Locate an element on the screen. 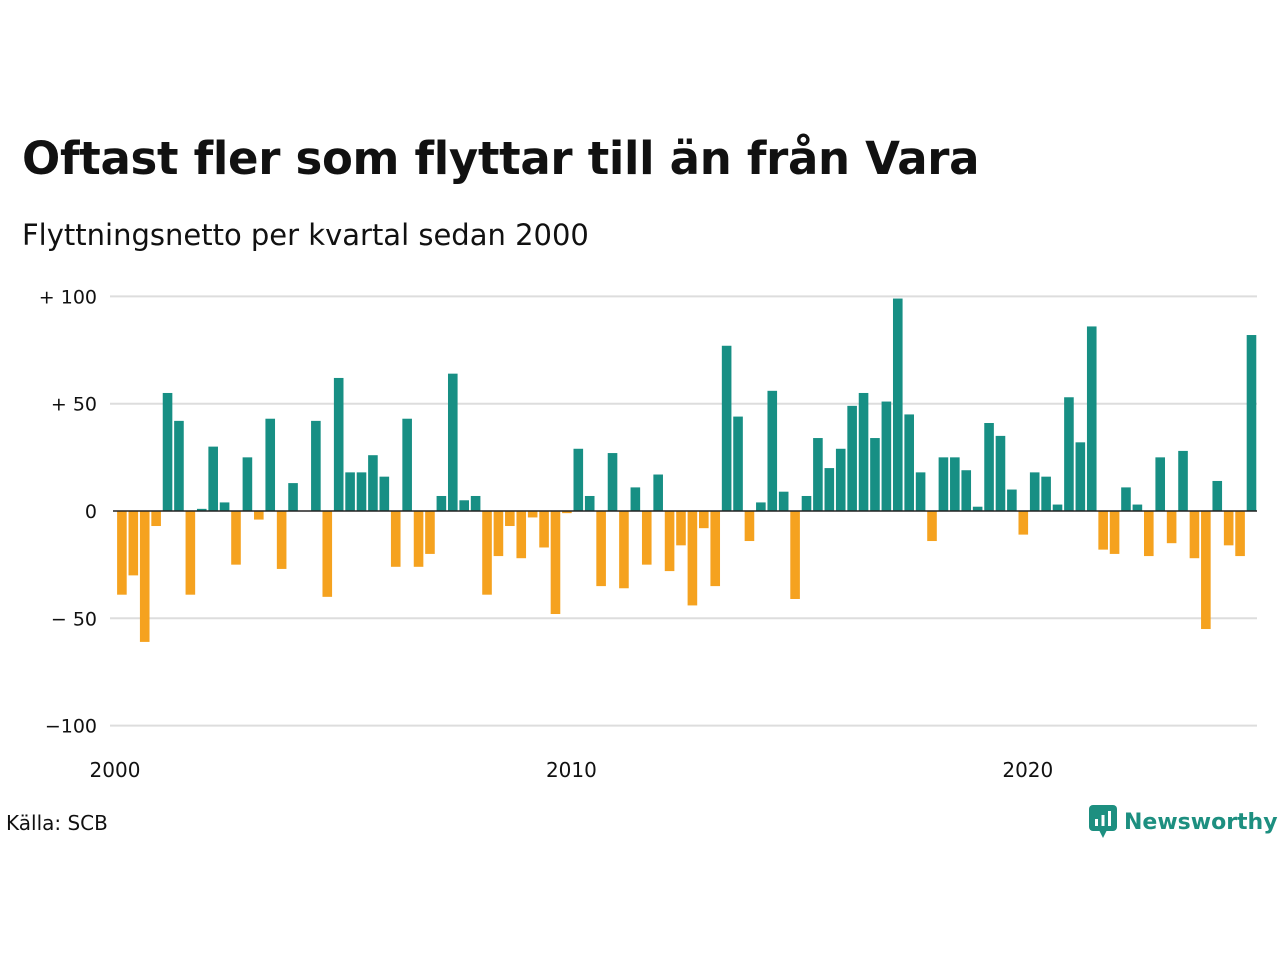 This screenshot has width=1280, height=960. newsworthy-logo-icon is located at coordinates (1103, 821).